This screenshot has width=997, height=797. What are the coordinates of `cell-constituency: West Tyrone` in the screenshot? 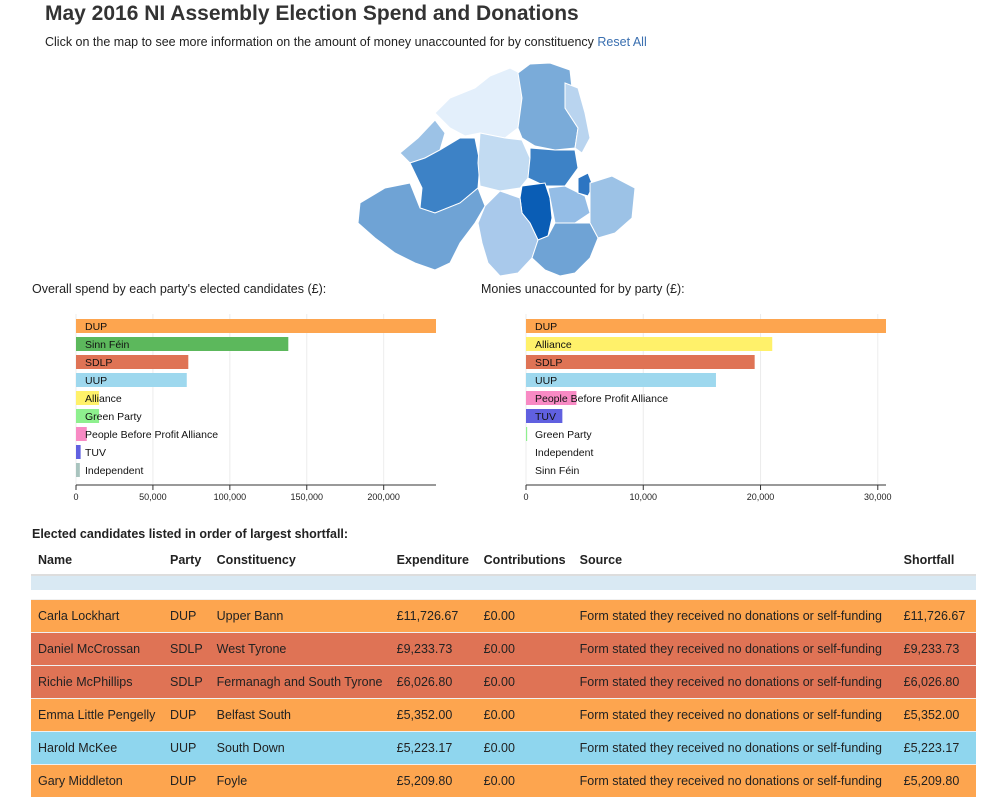 It's located at (300, 649).